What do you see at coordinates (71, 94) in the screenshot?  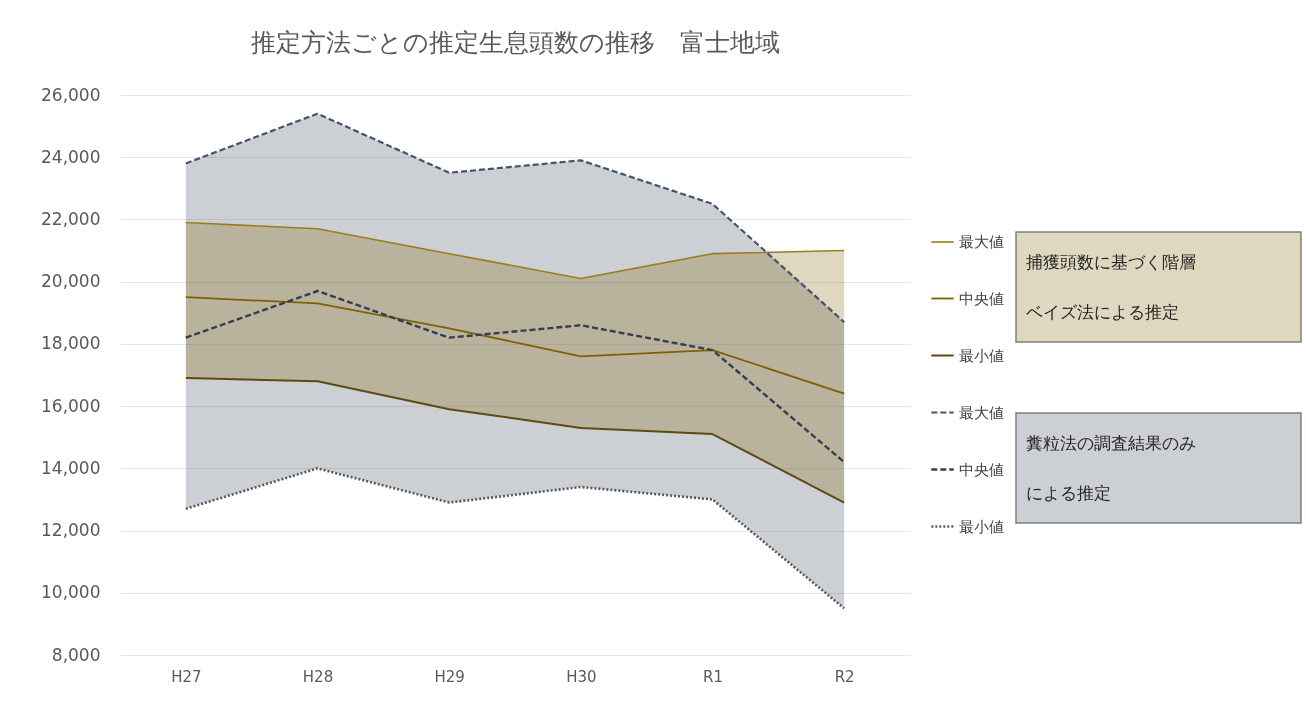 I see `y-tick-label: 26,000` at bounding box center [71, 94].